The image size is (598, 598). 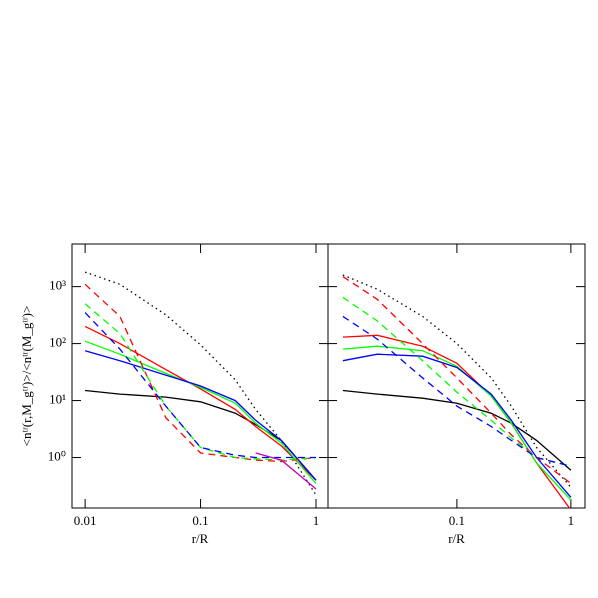 I want to click on y-axis-label: <nᵗʳ(r,M_gᵗʳ)>/<nᵗʳ(M_gᵗʳ)>, so click(x=26, y=376).